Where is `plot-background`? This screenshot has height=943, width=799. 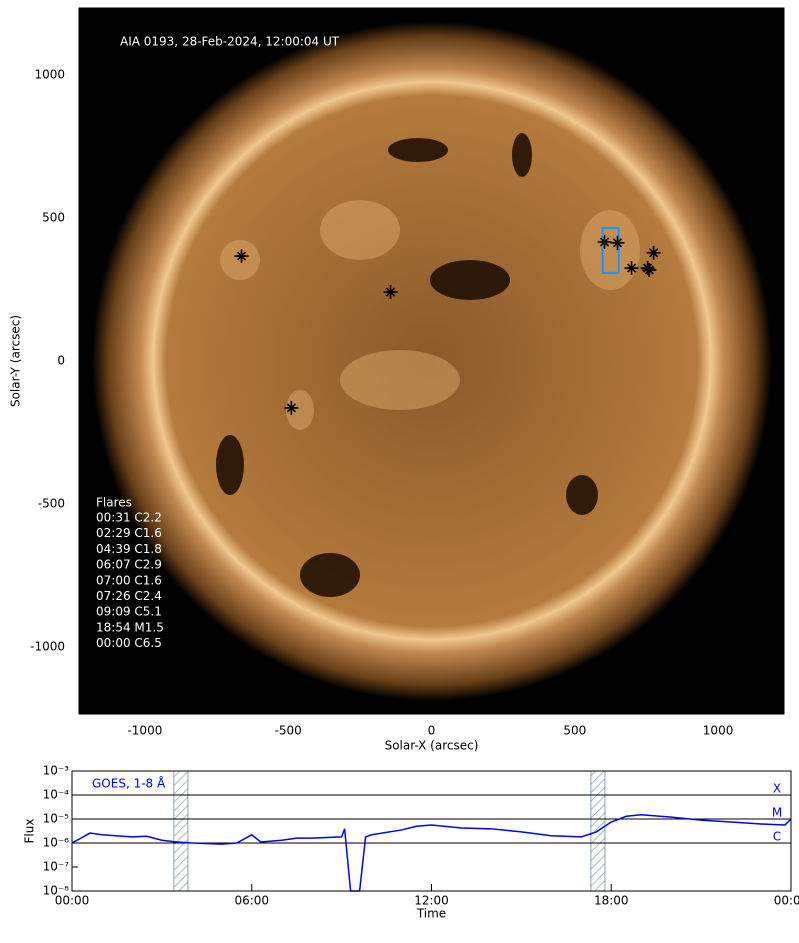 plot-background is located at coordinates (431, 831).